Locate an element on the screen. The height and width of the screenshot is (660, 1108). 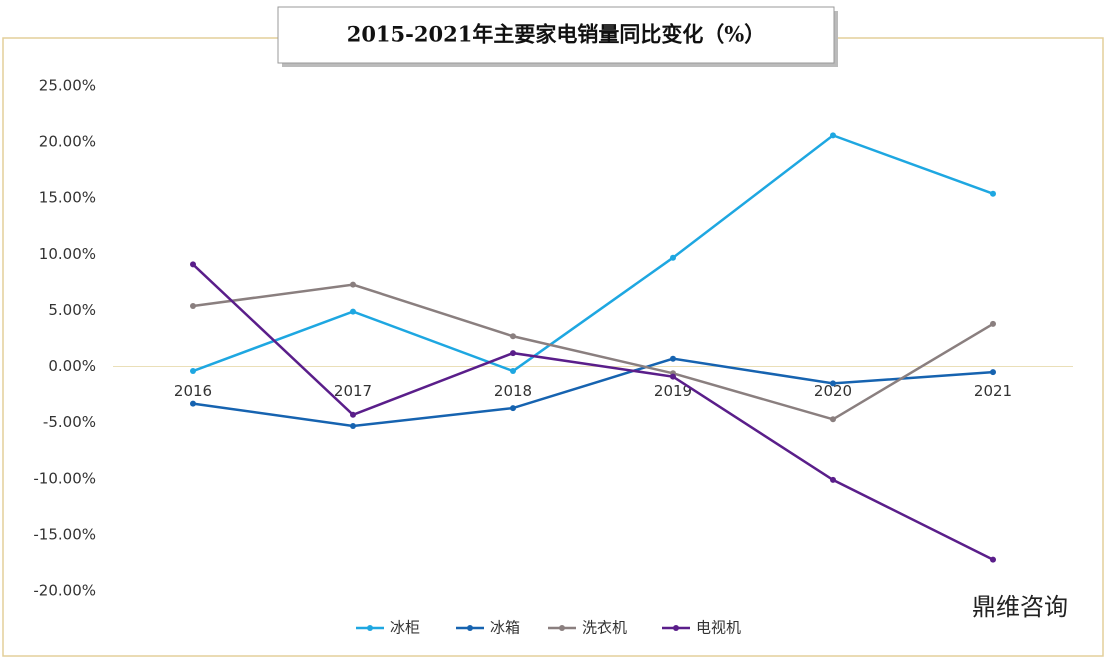
legend-label: 电视机 is located at coordinates (718, 628).